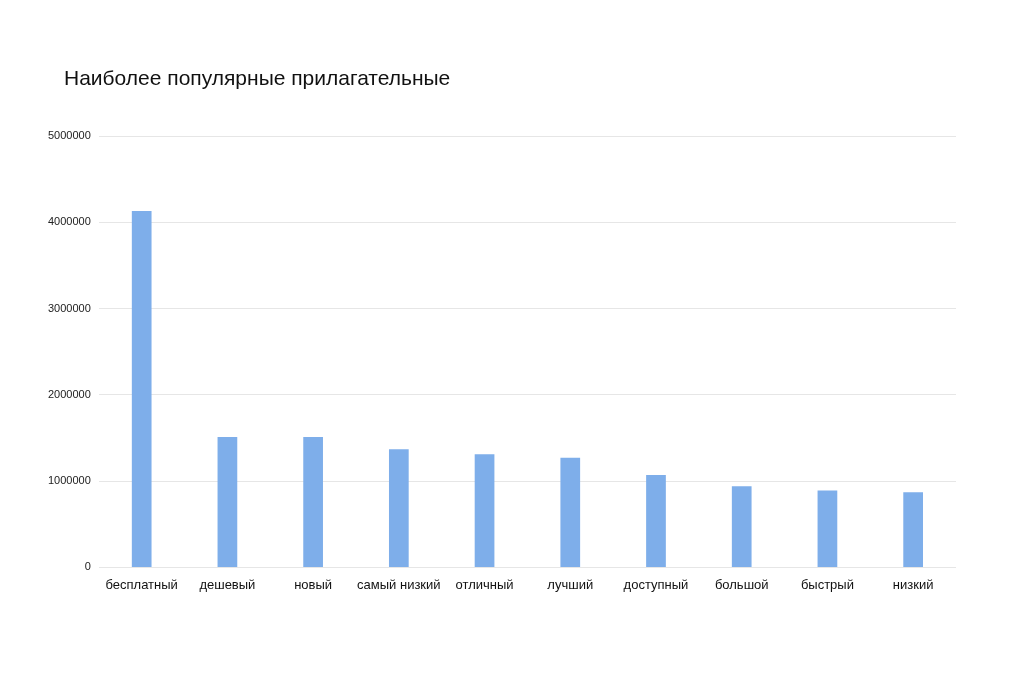 The image size is (1024, 673). I want to click on x-tick-label: новый, so click(313, 584).